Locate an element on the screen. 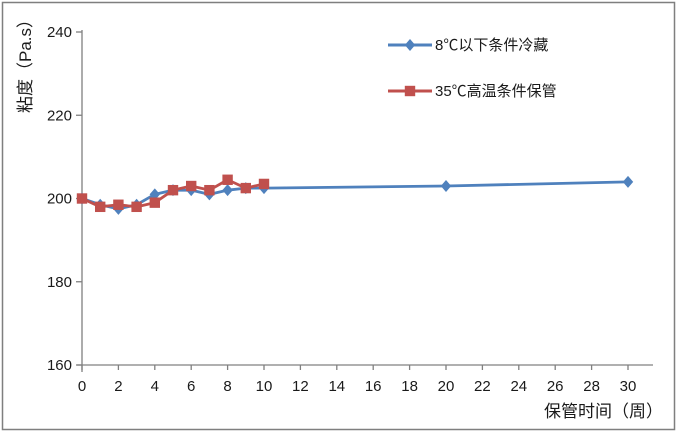 This screenshot has width=677, height=437. series-group is located at coordinates (355, 194).